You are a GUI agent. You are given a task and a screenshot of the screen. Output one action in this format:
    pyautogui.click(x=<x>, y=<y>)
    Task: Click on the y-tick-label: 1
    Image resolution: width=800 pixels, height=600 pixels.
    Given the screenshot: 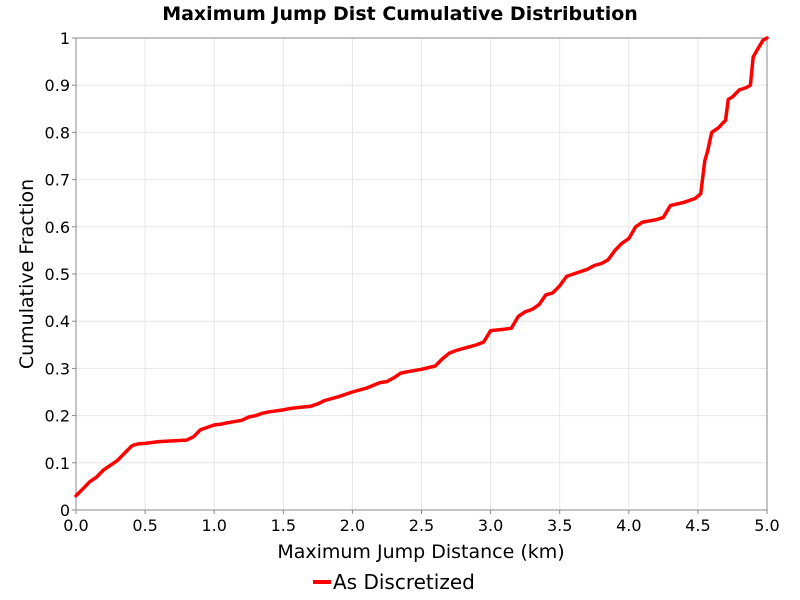 What is the action you would take?
    pyautogui.click(x=65, y=38)
    